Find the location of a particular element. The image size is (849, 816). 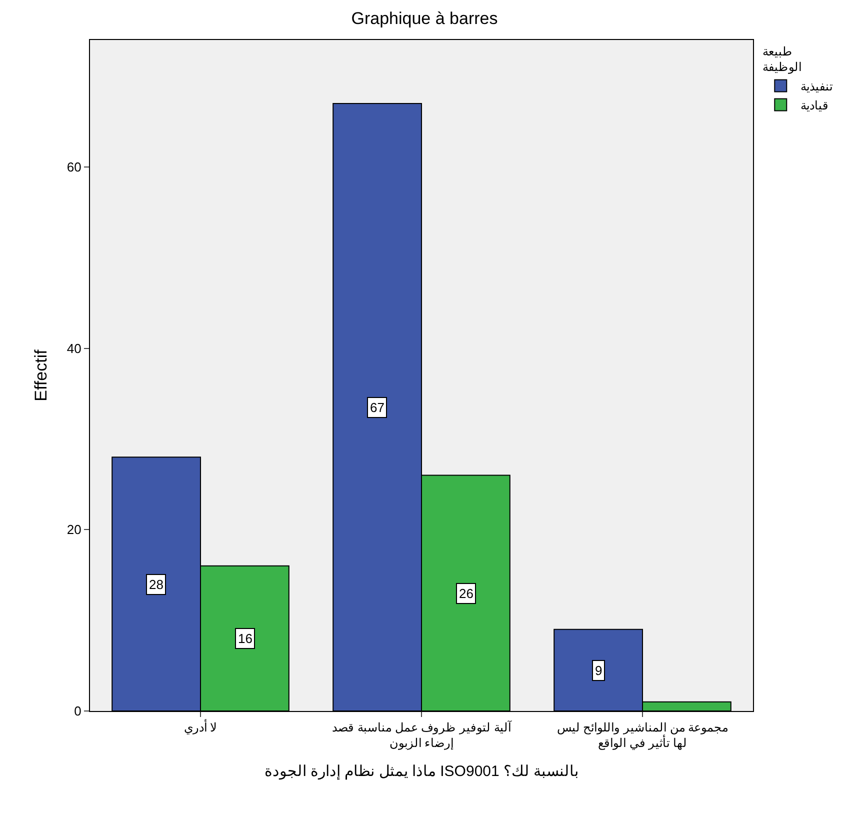

y-tick-label: 0 is located at coordinates (78, 711).